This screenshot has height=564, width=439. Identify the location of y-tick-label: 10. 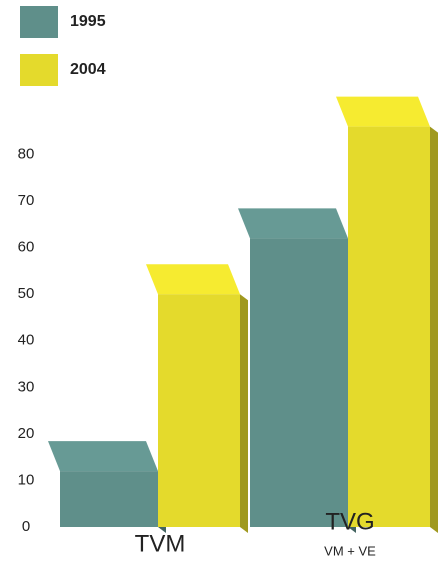
(26, 479).